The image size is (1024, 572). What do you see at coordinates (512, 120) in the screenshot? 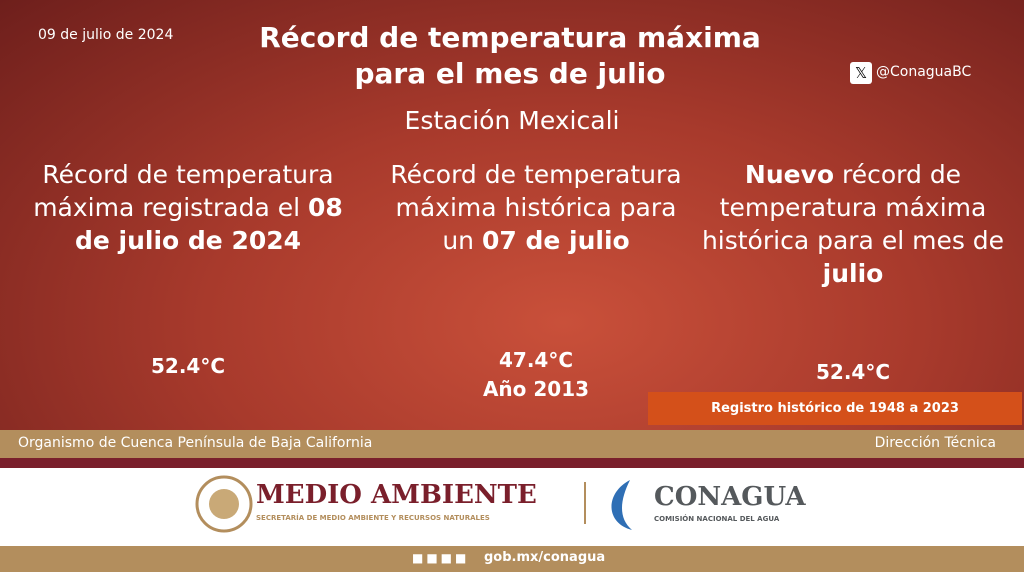
I see `subtitle: Estación Mexicali` at bounding box center [512, 120].